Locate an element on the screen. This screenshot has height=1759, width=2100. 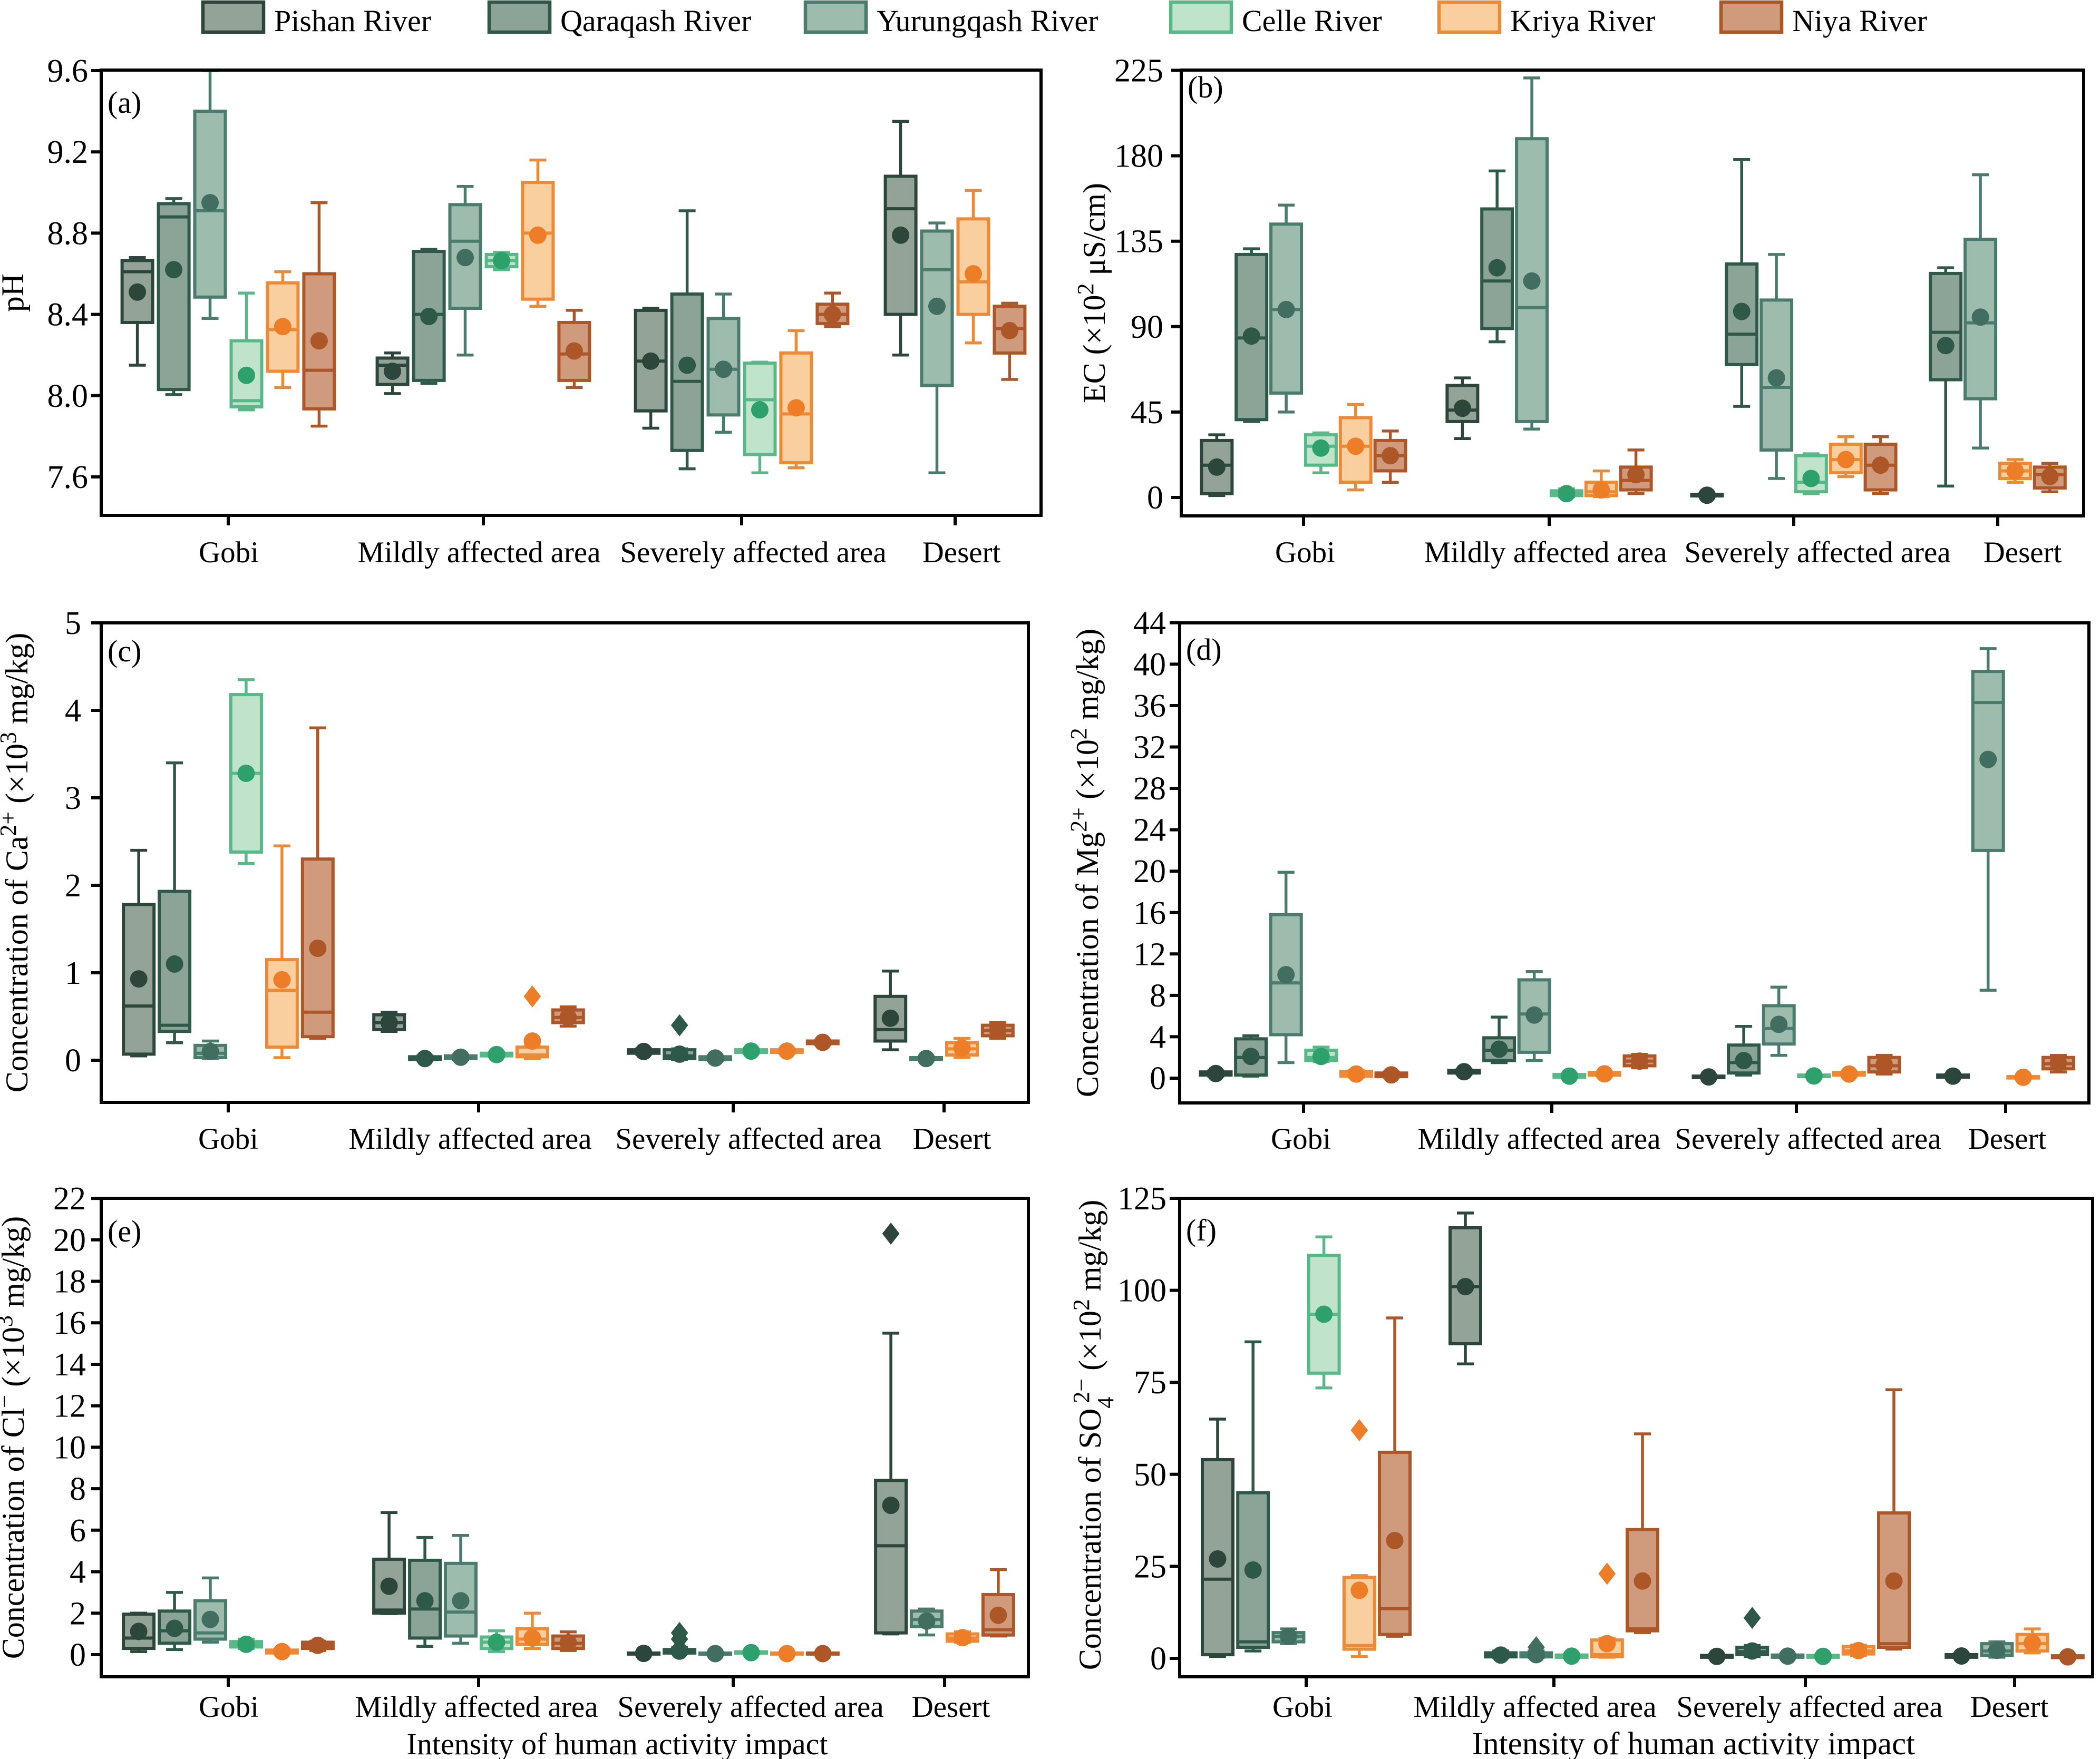
svg-text: (a) is located at coordinates (125, 102).